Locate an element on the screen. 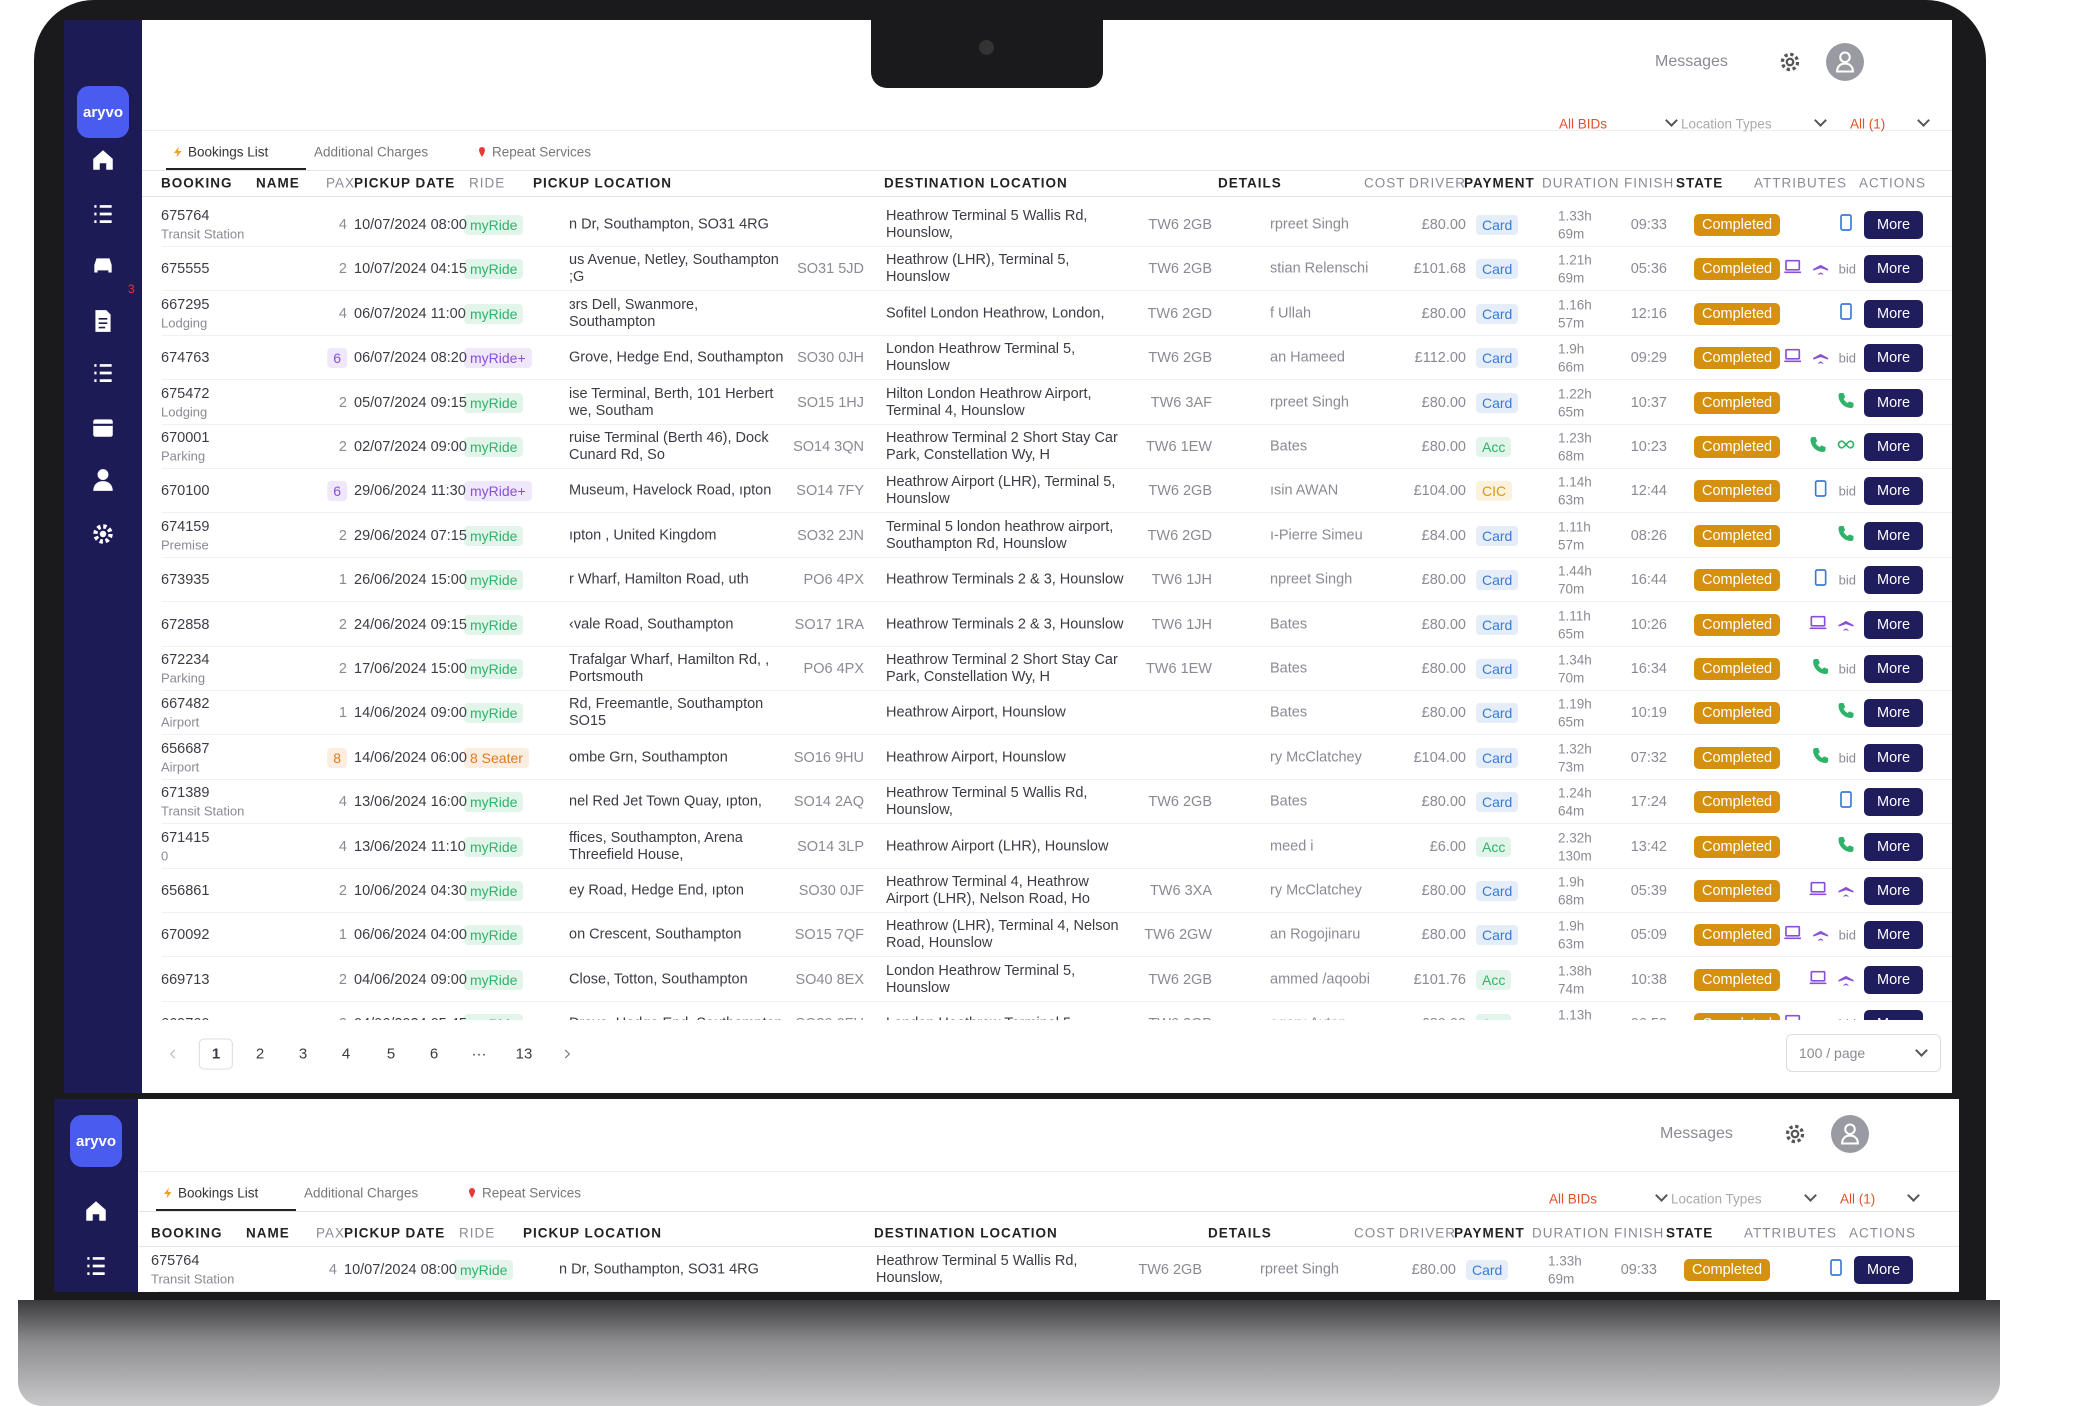  booking-id: 669713 is located at coordinates (185, 979).